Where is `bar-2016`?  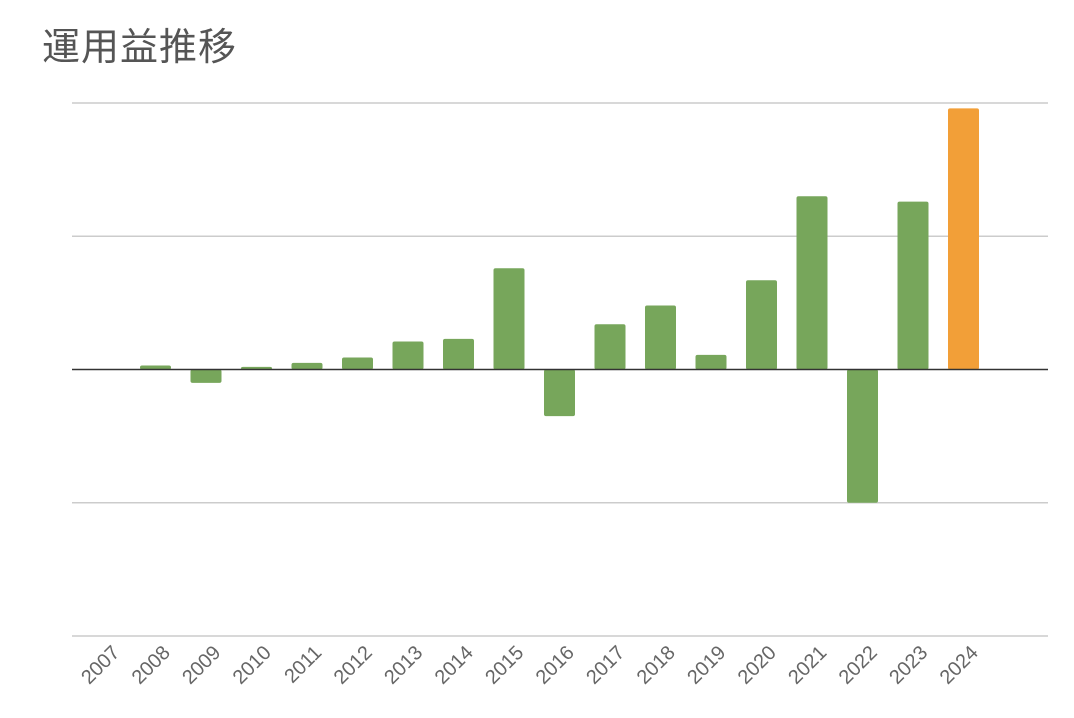 bar-2016 is located at coordinates (559, 393).